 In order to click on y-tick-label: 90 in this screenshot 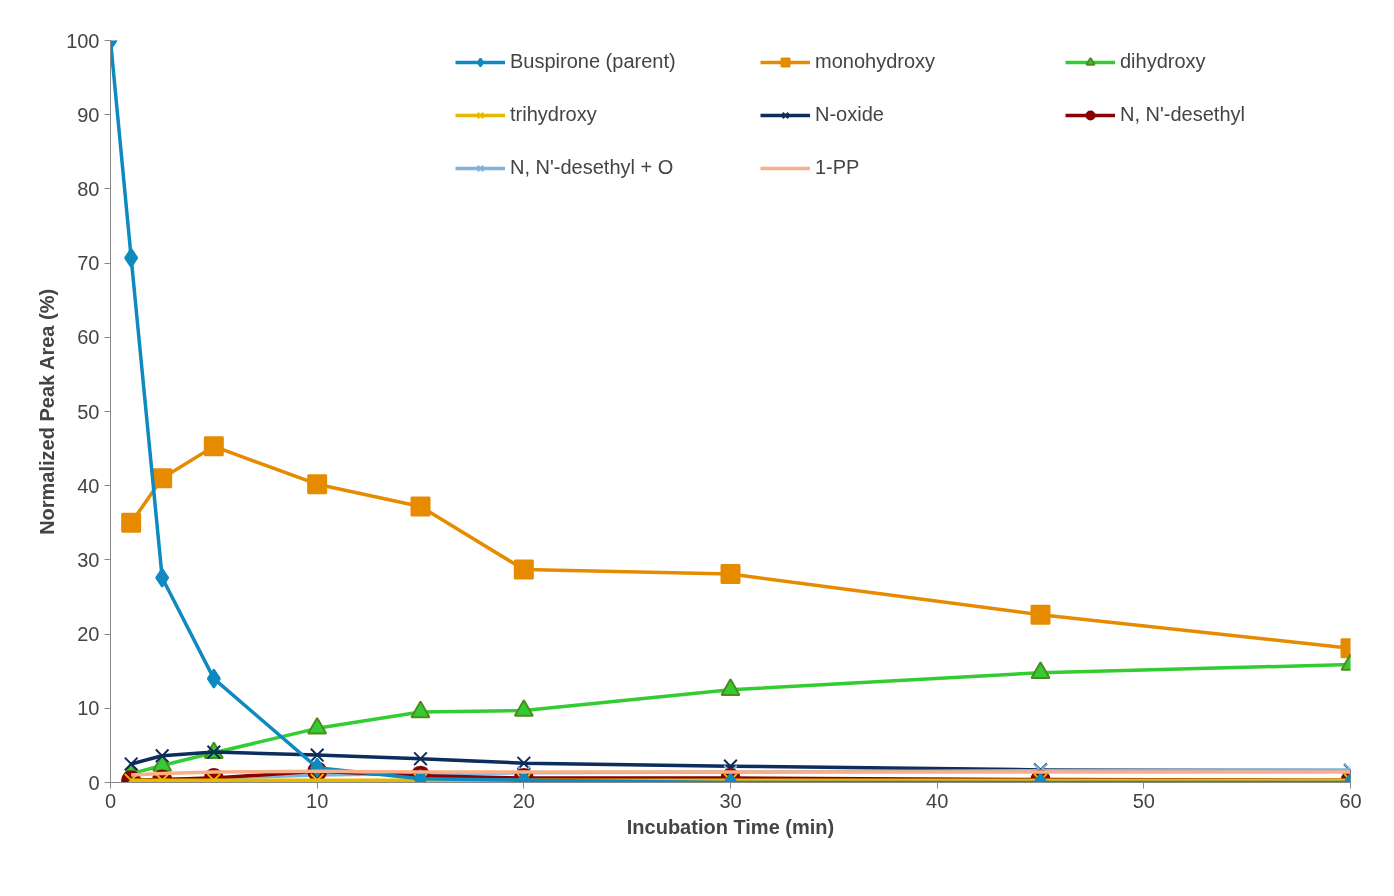, I will do `click(88, 114)`.